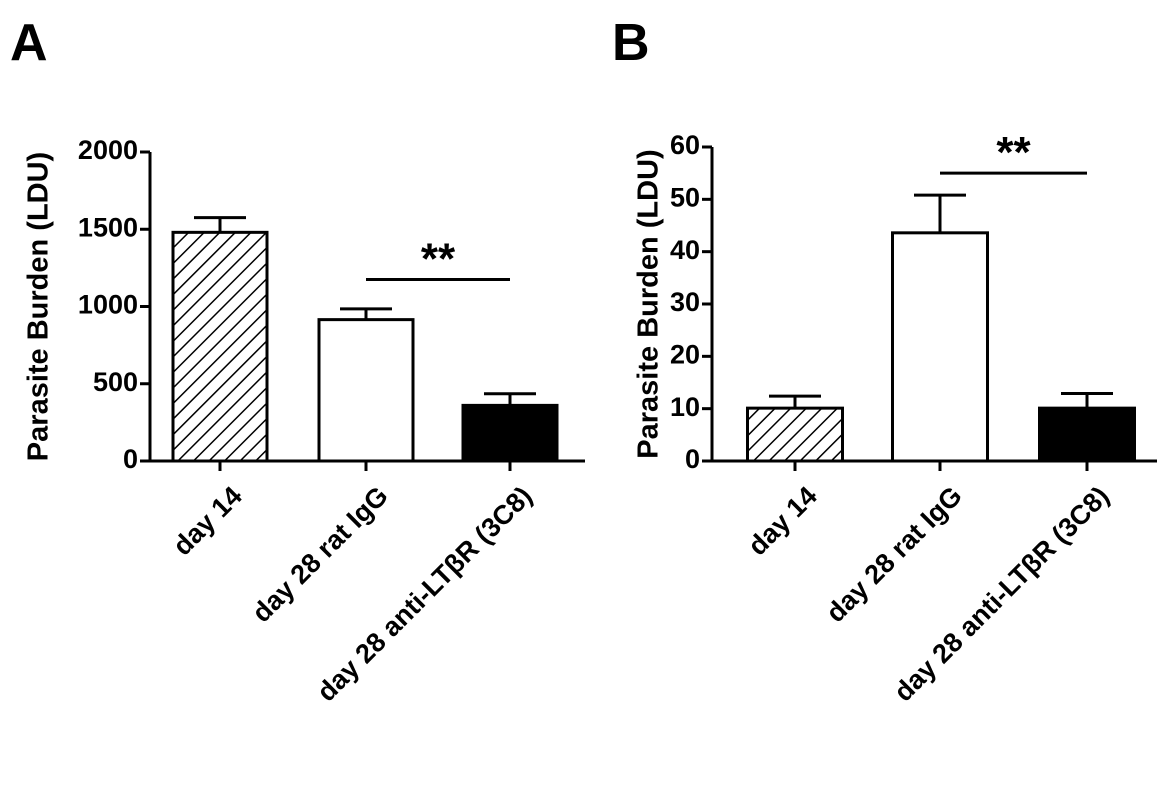 This screenshot has width=1170, height=800. I want to click on panel-label: A, so click(29, 43).